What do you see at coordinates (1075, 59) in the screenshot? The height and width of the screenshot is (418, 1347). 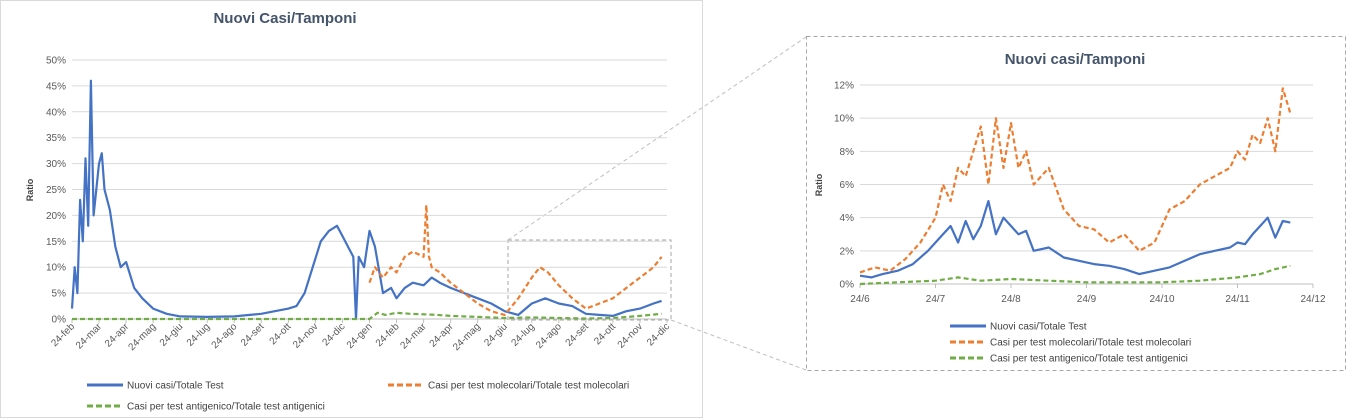 I see `zoom-chart-title: Nuovi casi/Tamponi` at bounding box center [1075, 59].